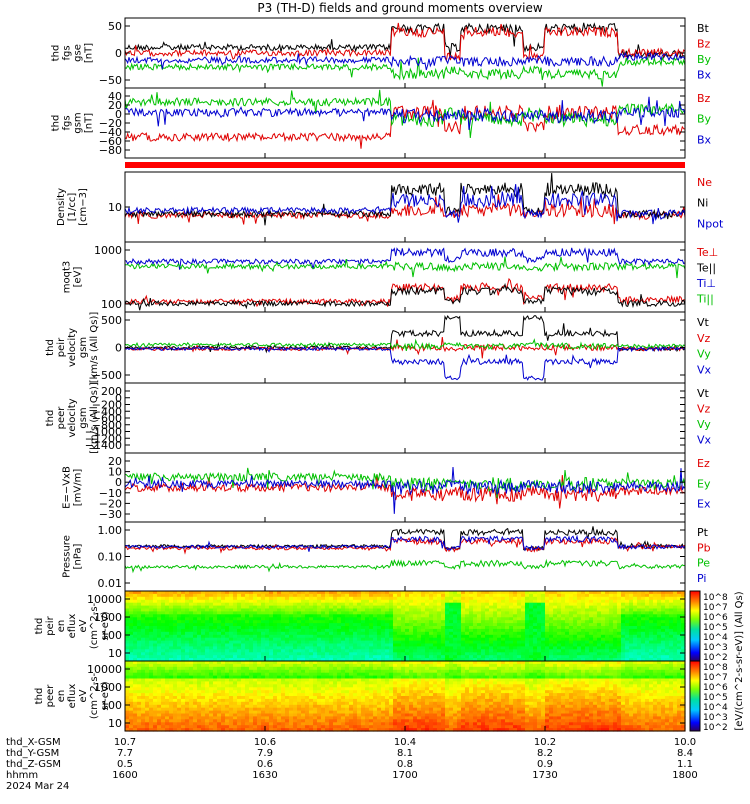 The width and height of the screenshot is (750, 804). I want to click on y-axis-label: thd, so click(39, 626).